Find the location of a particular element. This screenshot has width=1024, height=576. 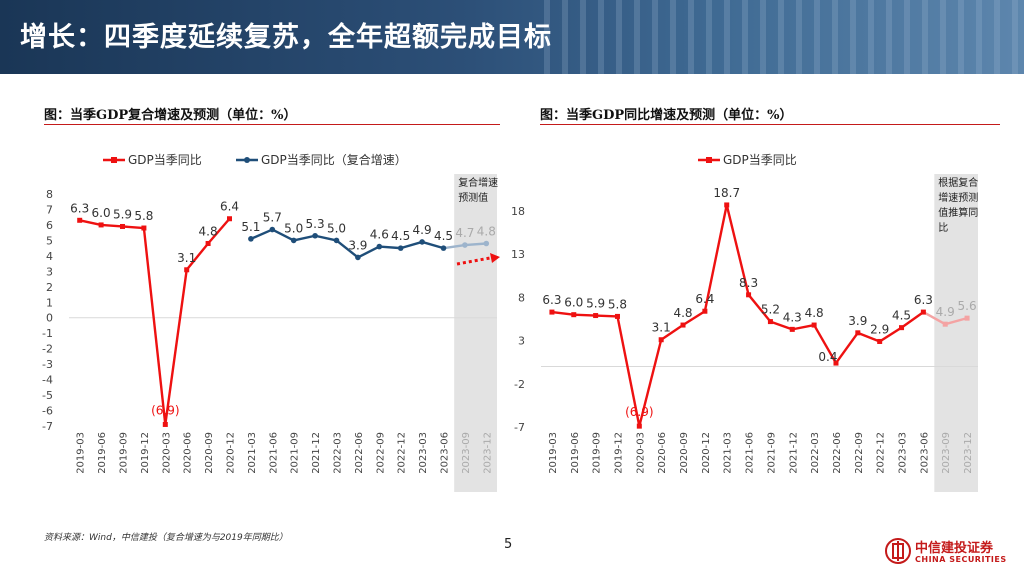

chart-1-y-tick-label: 4 is located at coordinates (49, 256).